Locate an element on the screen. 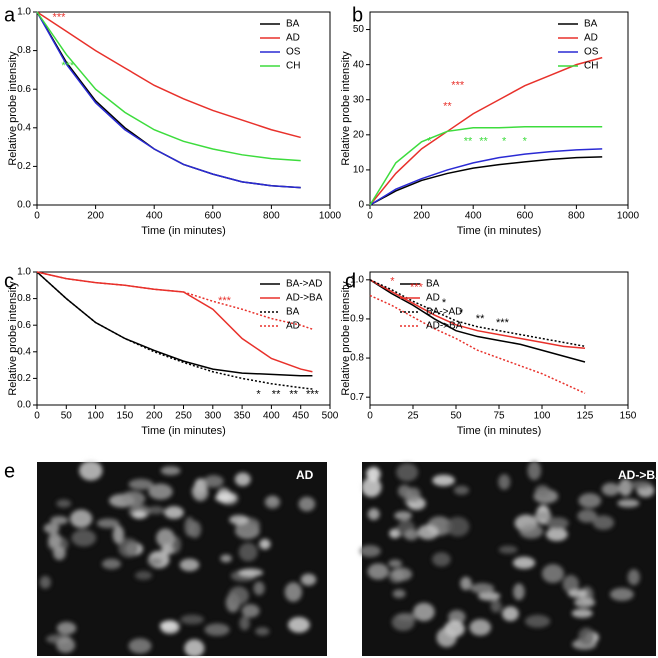 The image size is (658, 658). y-tick-label: 1.0 is located at coordinates (24, 272).